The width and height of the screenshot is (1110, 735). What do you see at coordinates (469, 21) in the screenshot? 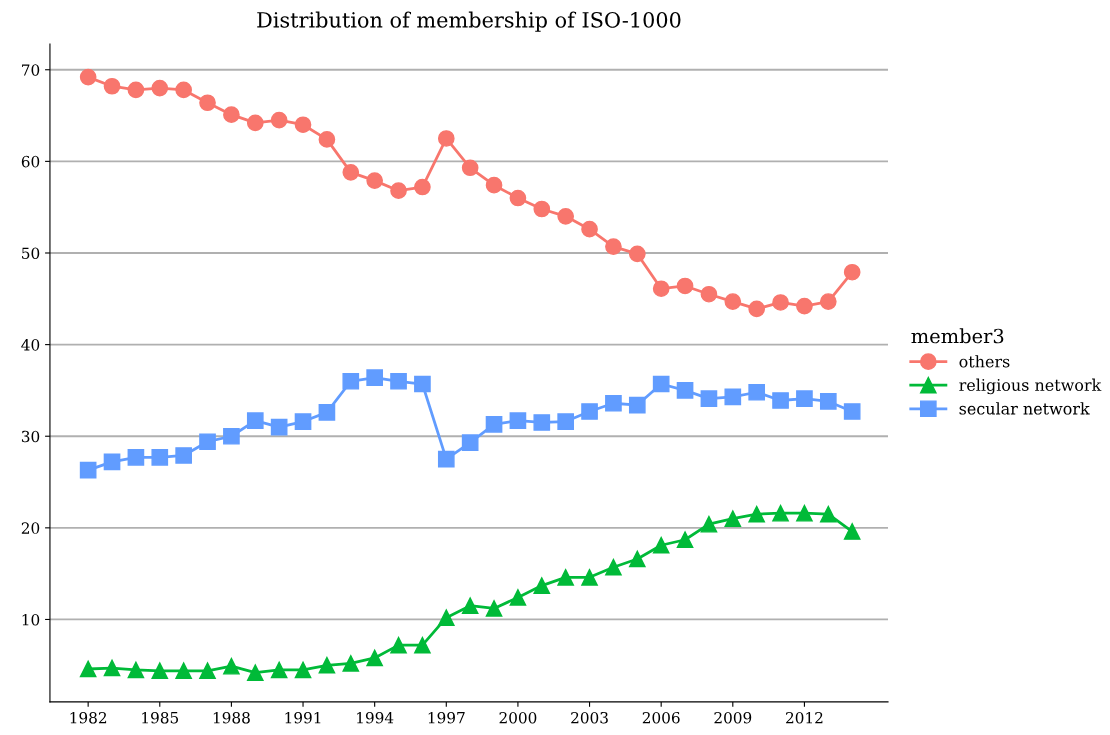
I see `chart-title: Distribution of membership of ISO-1000` at bounding box center [469, 21].